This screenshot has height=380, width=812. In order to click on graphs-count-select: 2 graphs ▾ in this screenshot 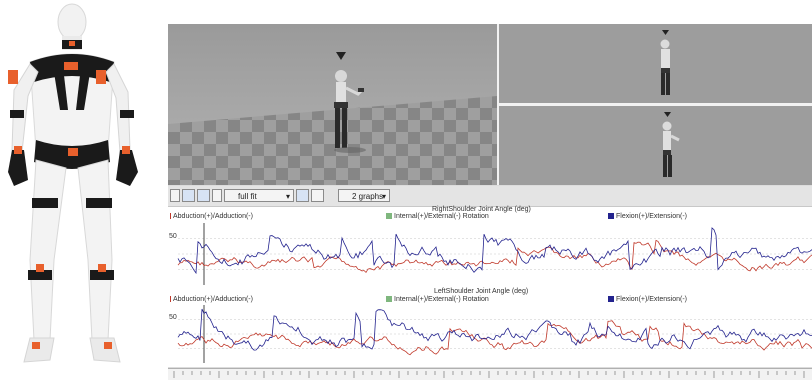, I will do `click(364, 195)`.